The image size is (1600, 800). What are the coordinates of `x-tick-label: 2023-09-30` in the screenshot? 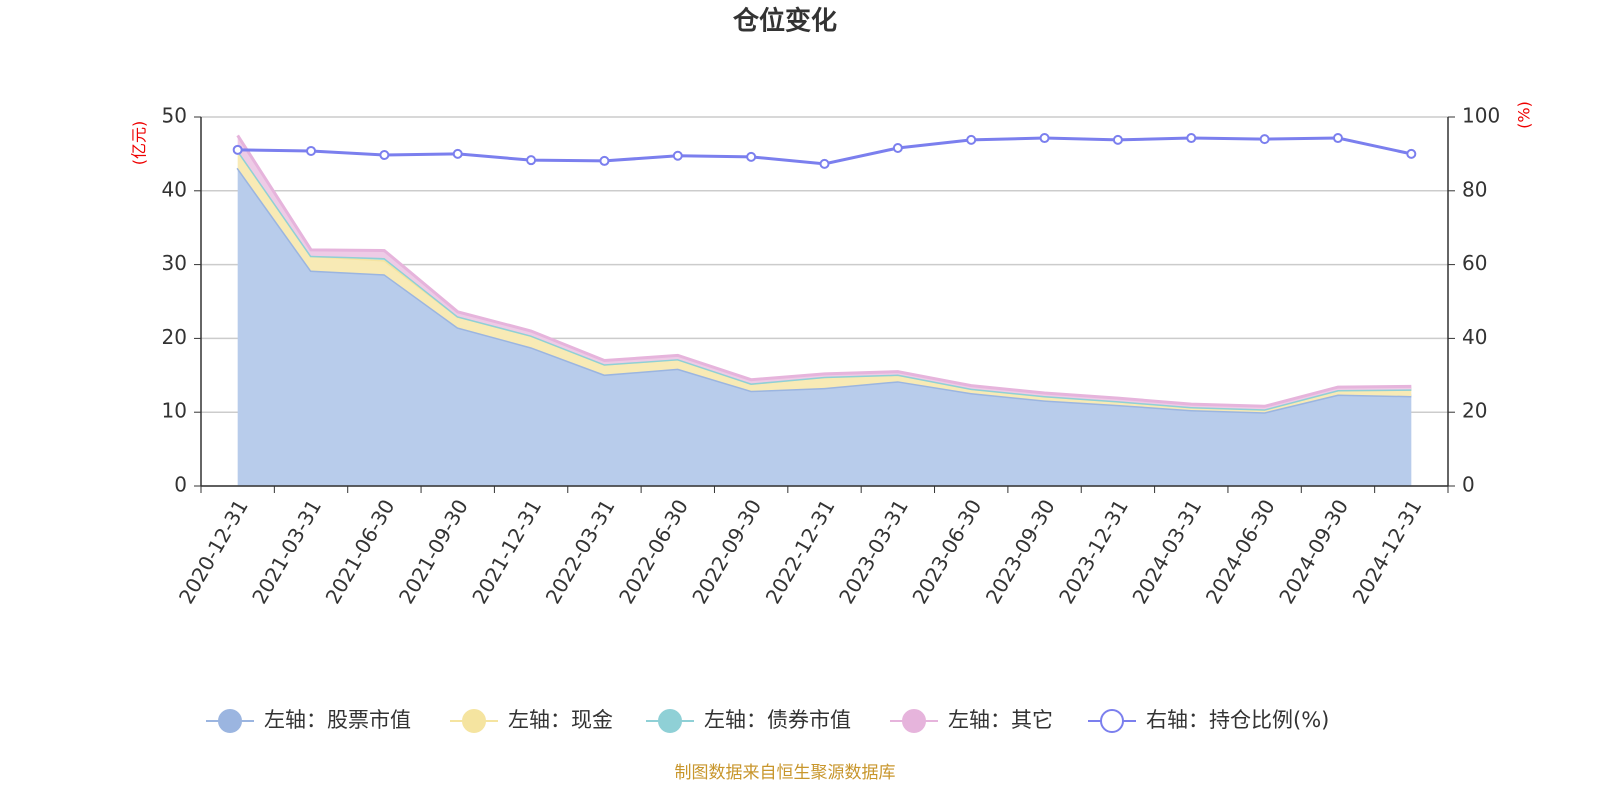 It's located at (1020, 551).